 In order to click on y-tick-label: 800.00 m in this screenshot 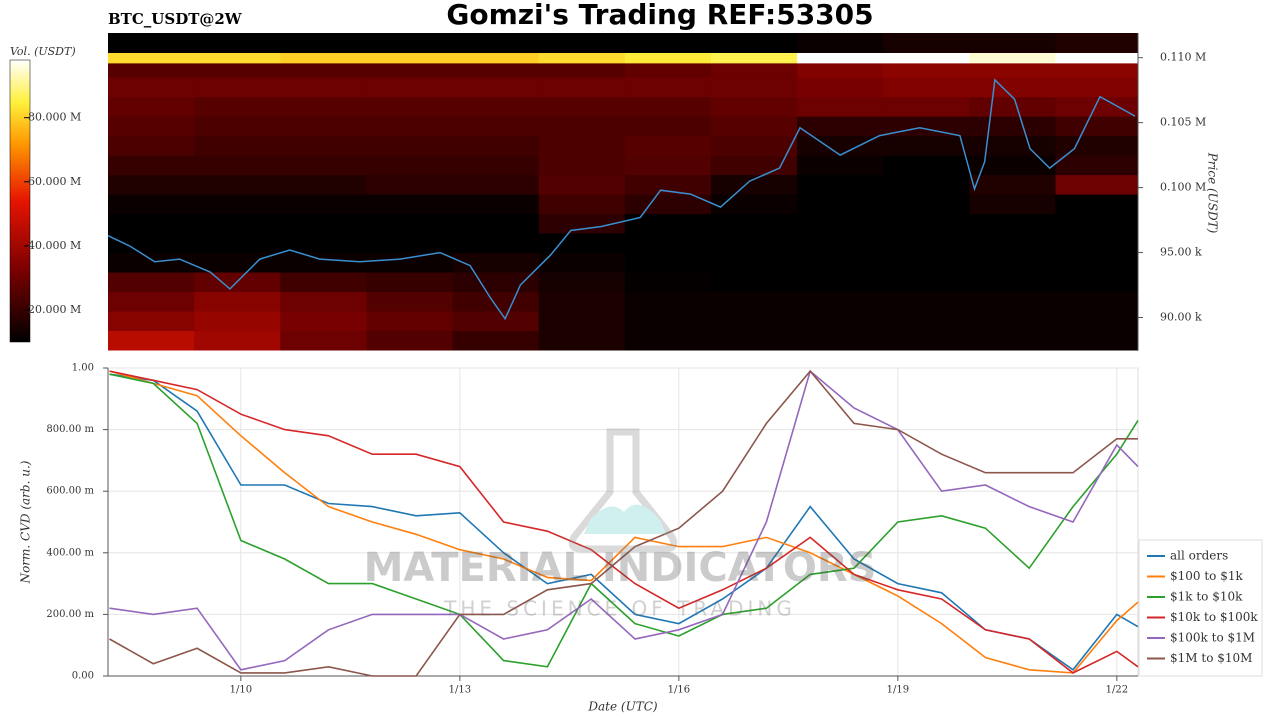, I will do `click(70, 429)`.